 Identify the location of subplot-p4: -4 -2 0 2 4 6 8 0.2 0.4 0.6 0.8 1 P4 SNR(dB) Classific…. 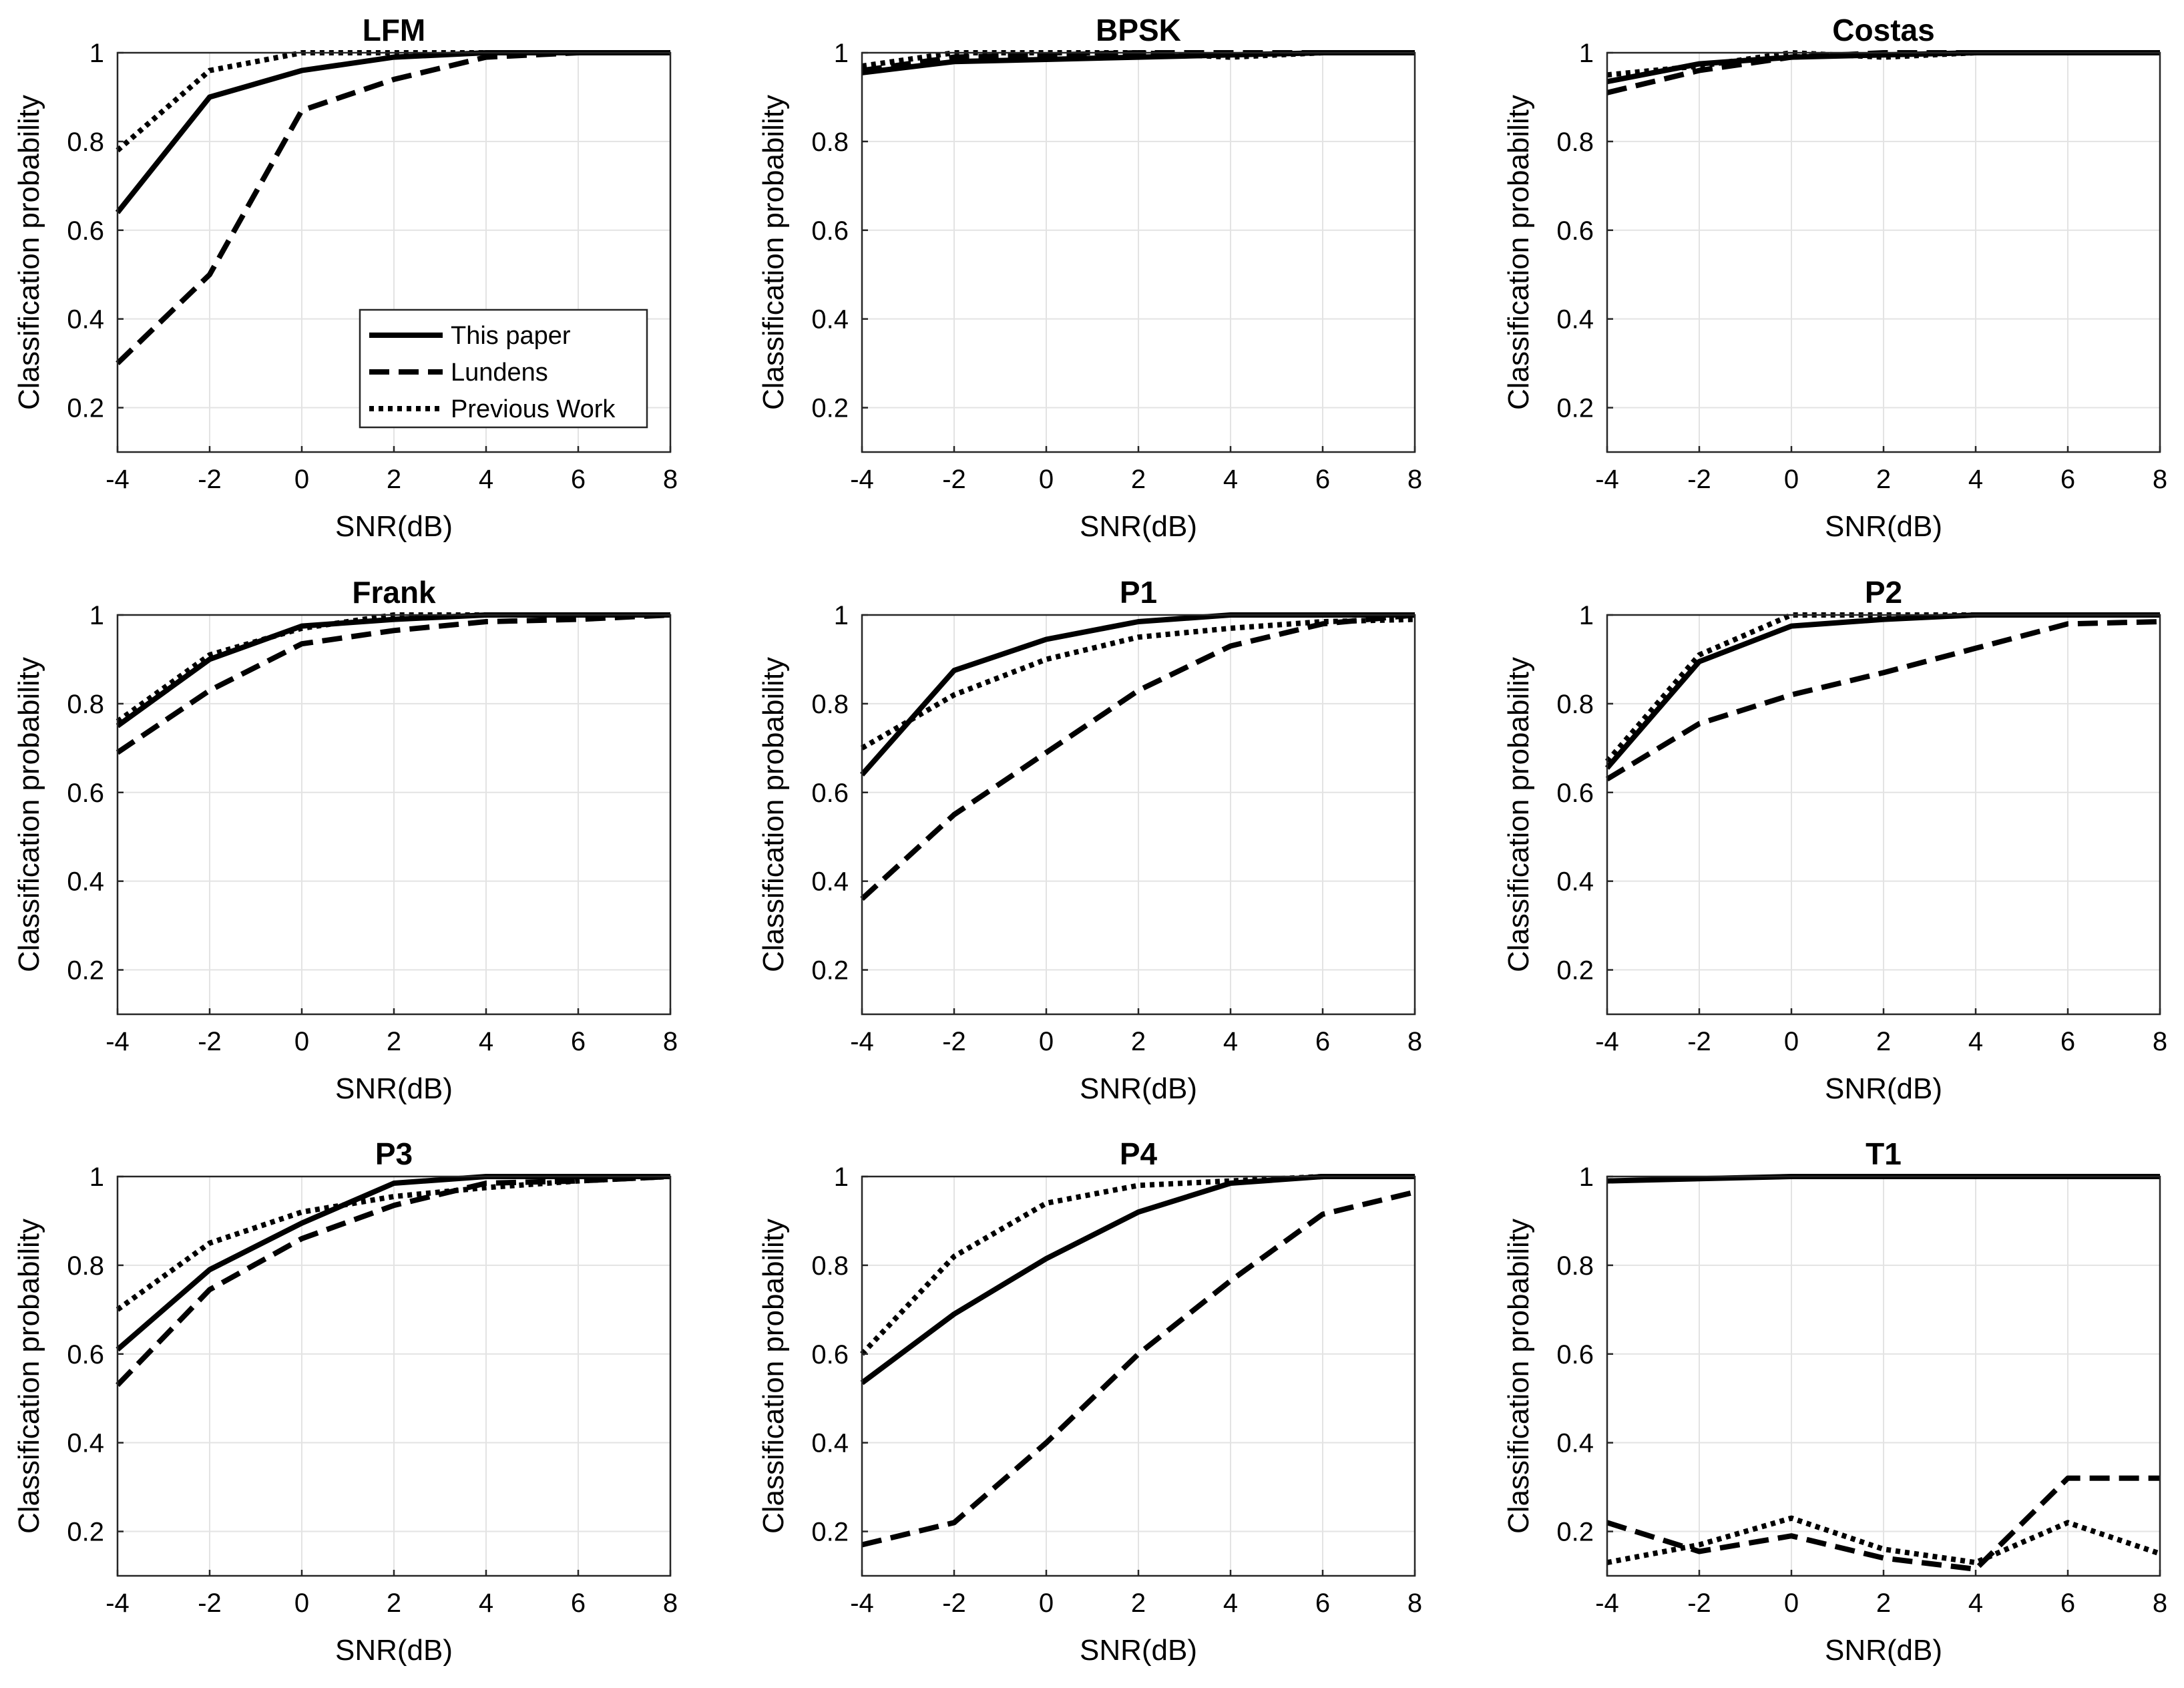
(1089, 1401).